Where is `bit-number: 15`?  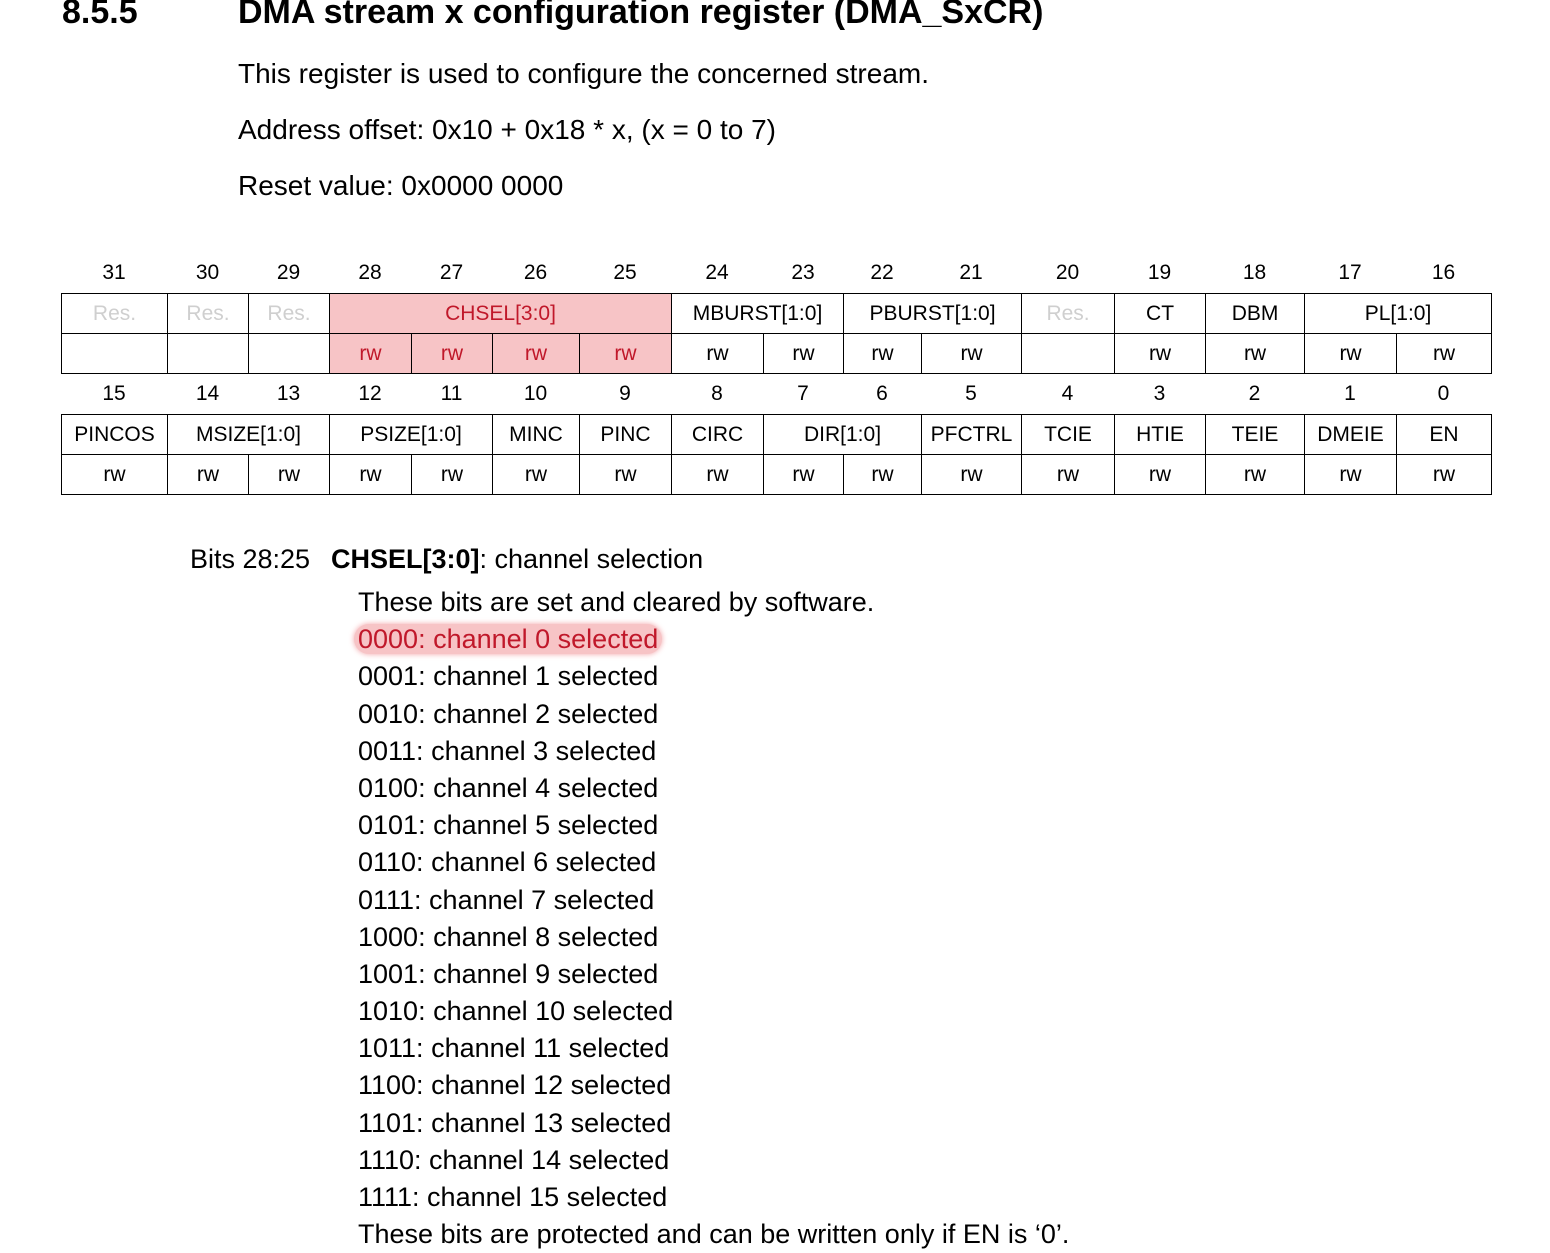
bit-number: 15 is located at coordinates (114, 393).